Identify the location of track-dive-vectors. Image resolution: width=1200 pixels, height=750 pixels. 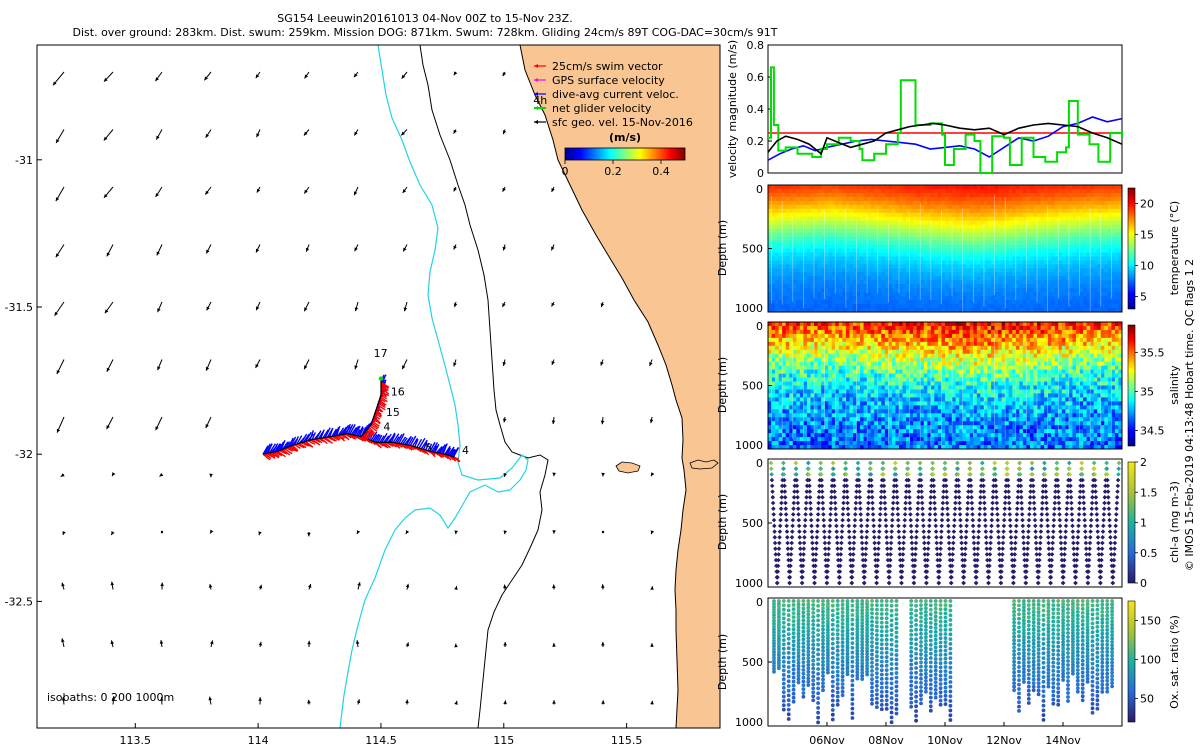
(307, 440).